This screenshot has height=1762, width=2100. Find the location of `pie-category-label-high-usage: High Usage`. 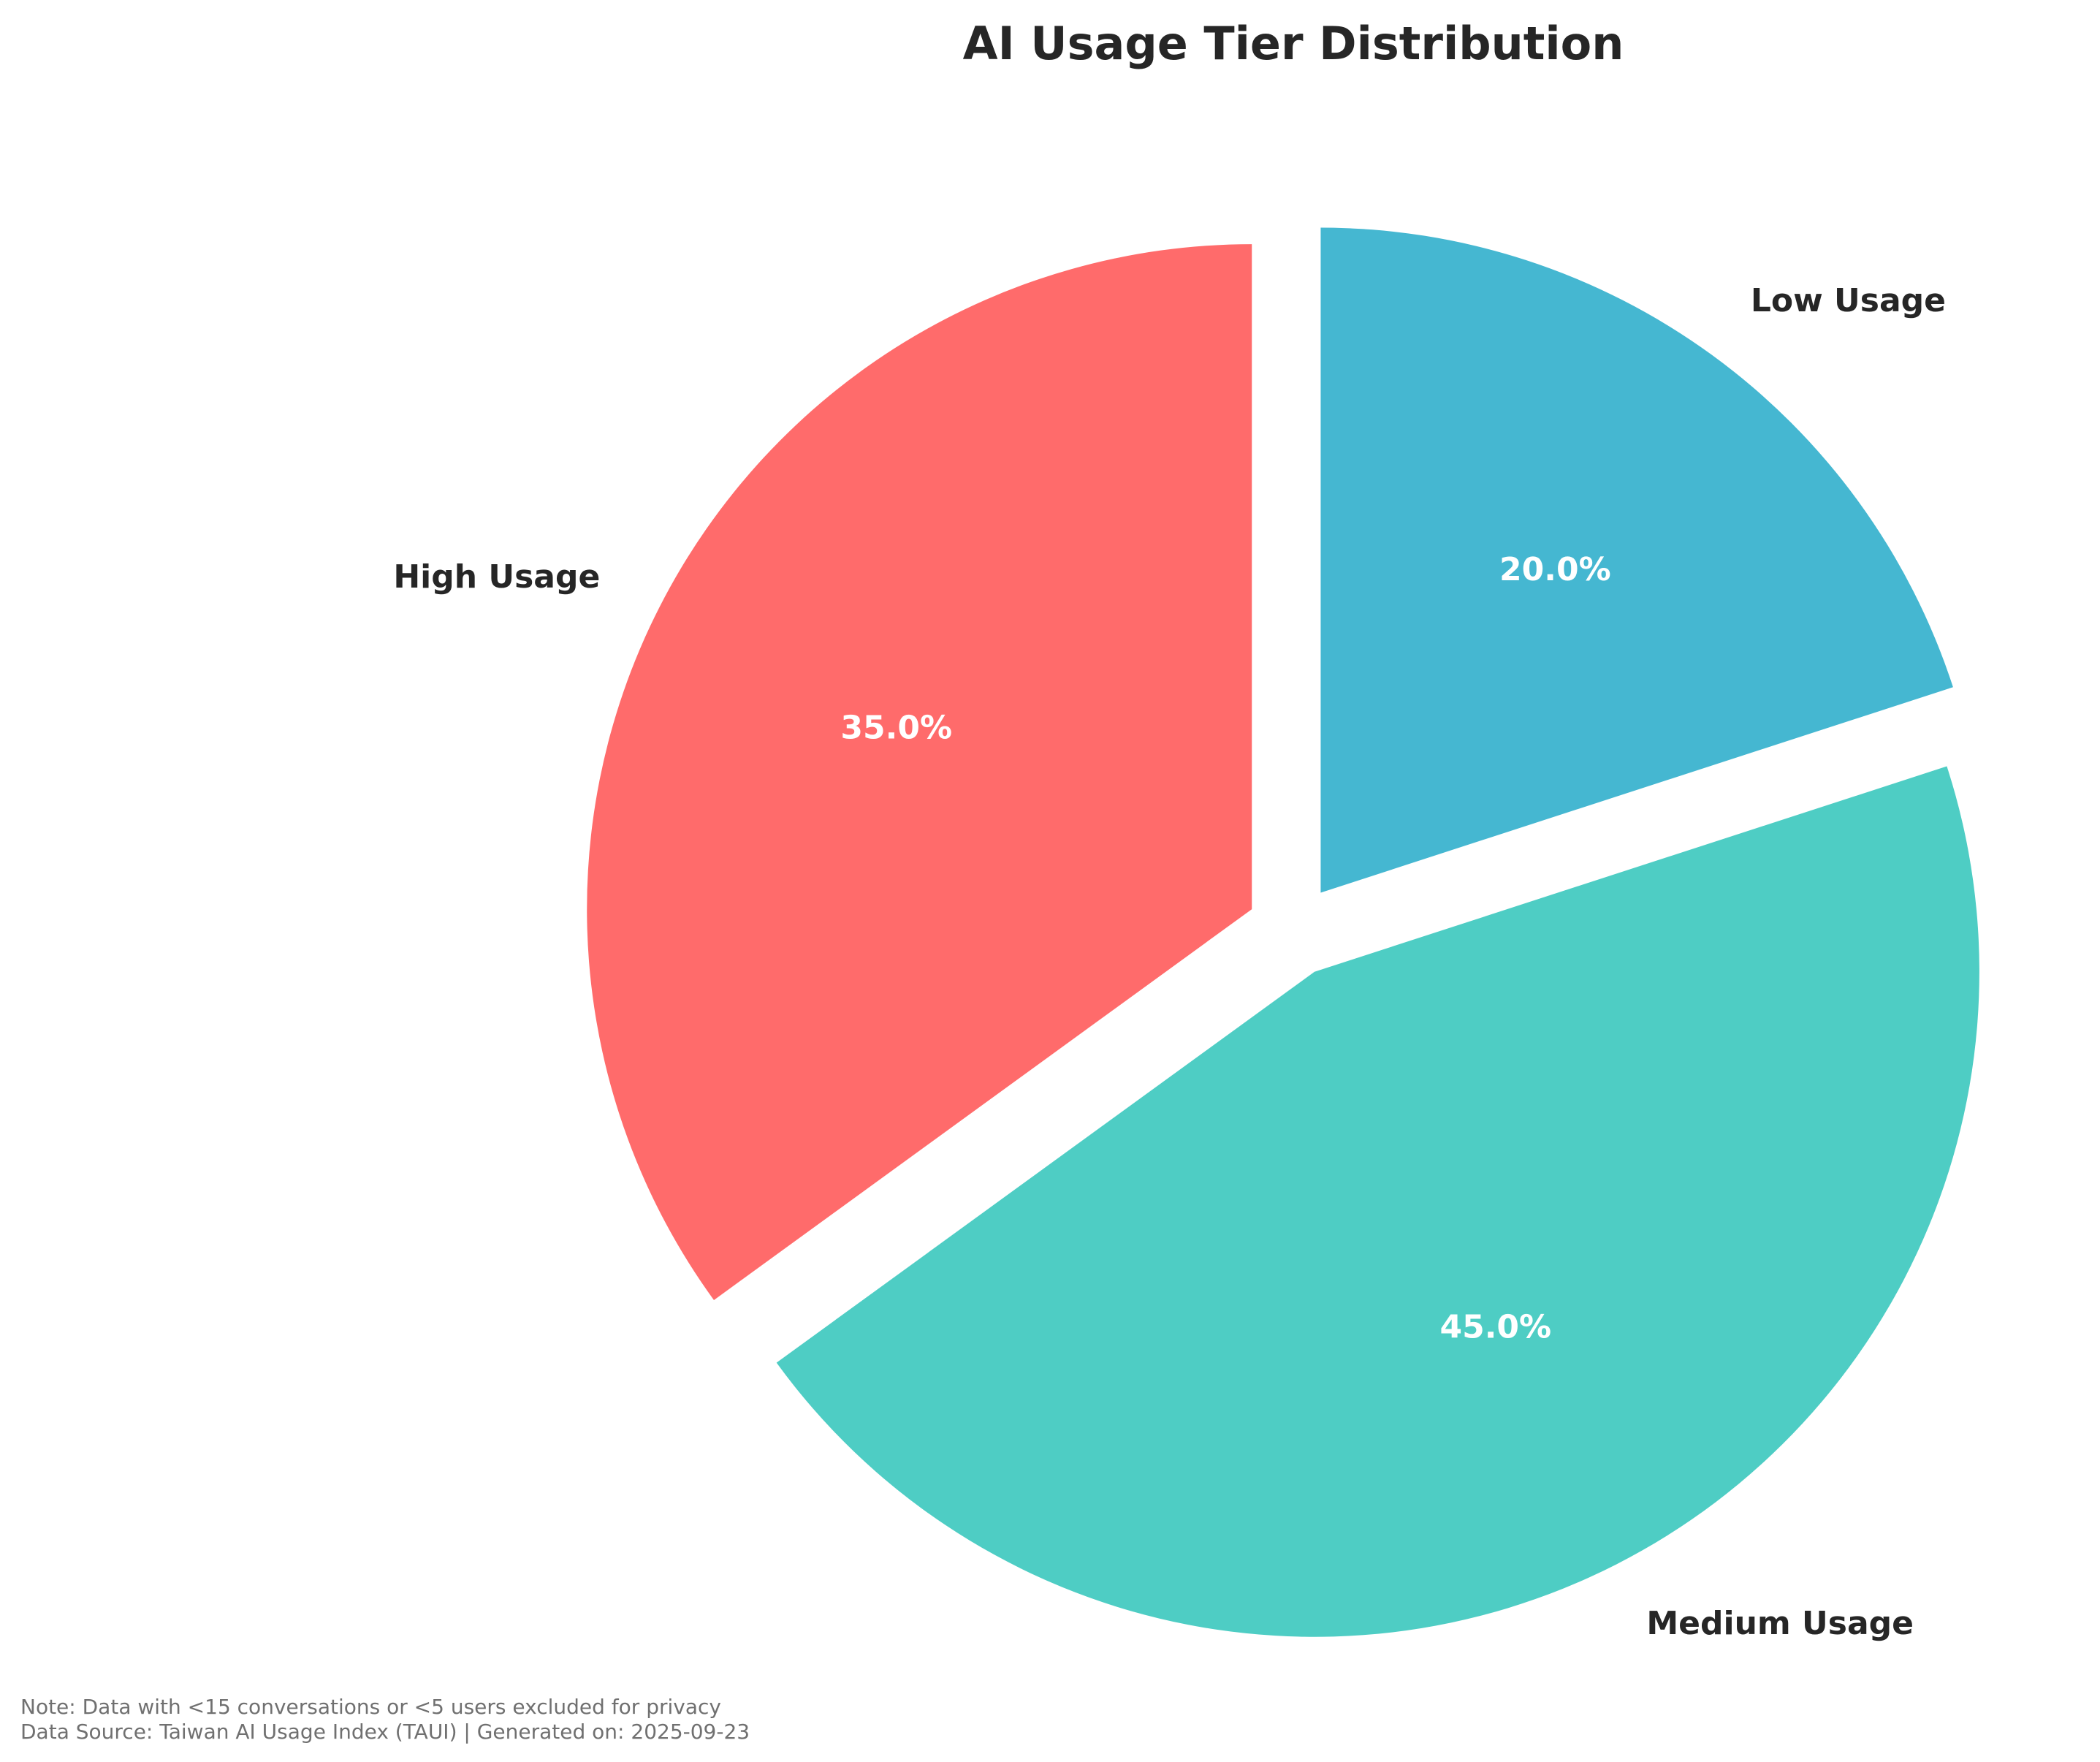

pie-category-label-high-usage: High Usage is located at coordinates (496, 577).